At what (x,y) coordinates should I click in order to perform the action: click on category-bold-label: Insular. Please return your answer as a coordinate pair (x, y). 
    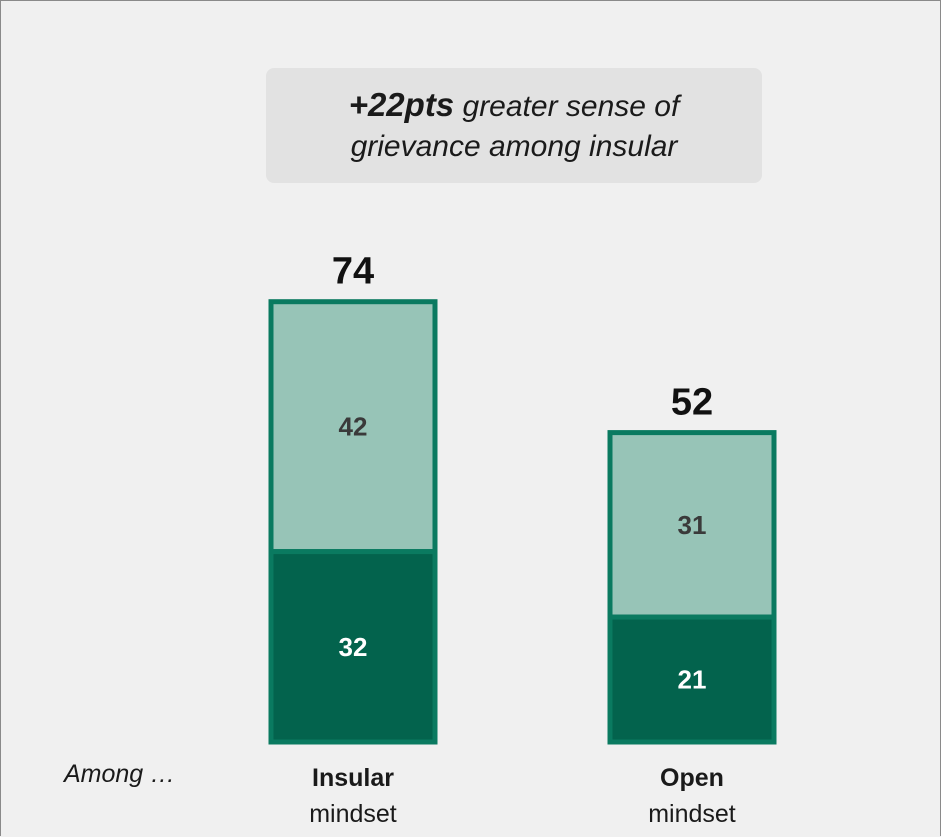
    Looking at the image, I should click on (353, 778).